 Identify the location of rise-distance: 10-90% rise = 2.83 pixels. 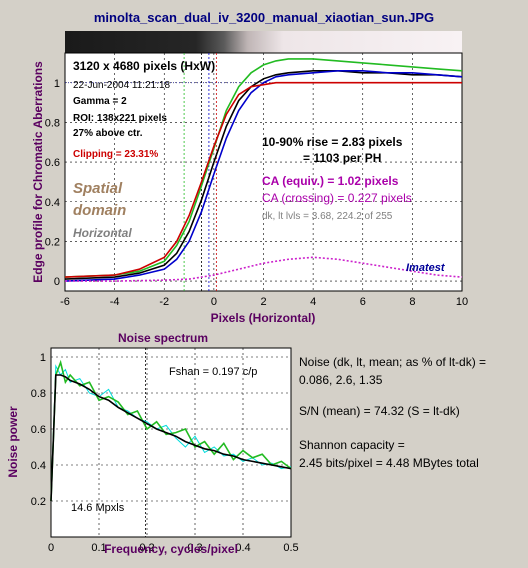
(332, 142).